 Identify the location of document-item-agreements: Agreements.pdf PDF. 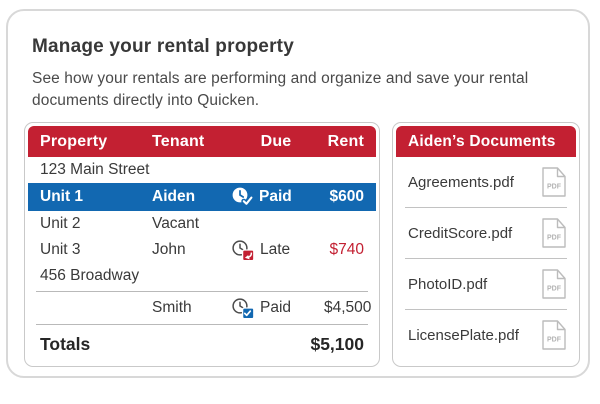
(486, 182).